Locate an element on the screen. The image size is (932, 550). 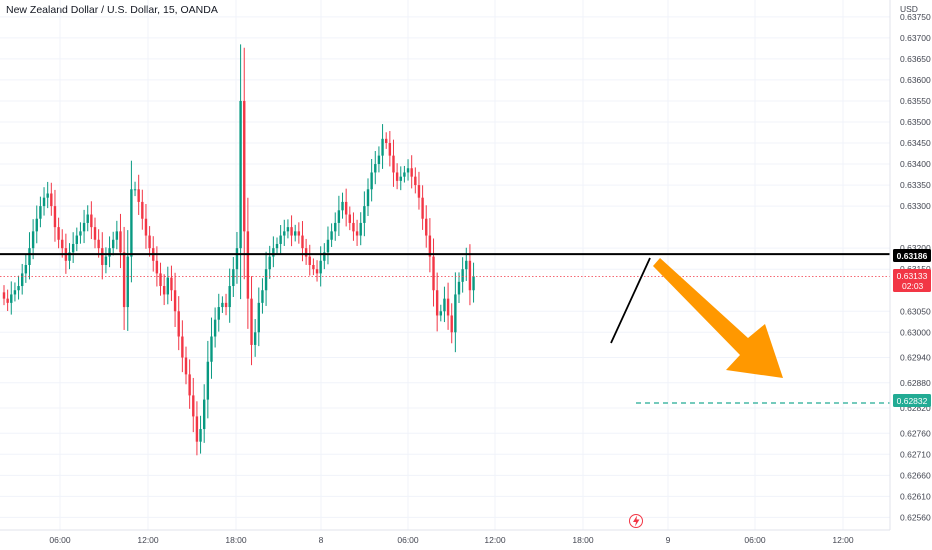
price-tags: 0.63186 0.63133 02:03 0.62832 is located at coordinates (912, 328).